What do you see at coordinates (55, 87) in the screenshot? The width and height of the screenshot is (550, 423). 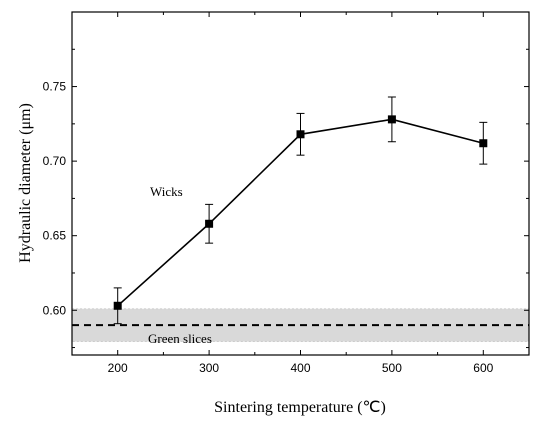 I see `y-tick-label-0.75: 0.75` at bounding box center [55, 87].